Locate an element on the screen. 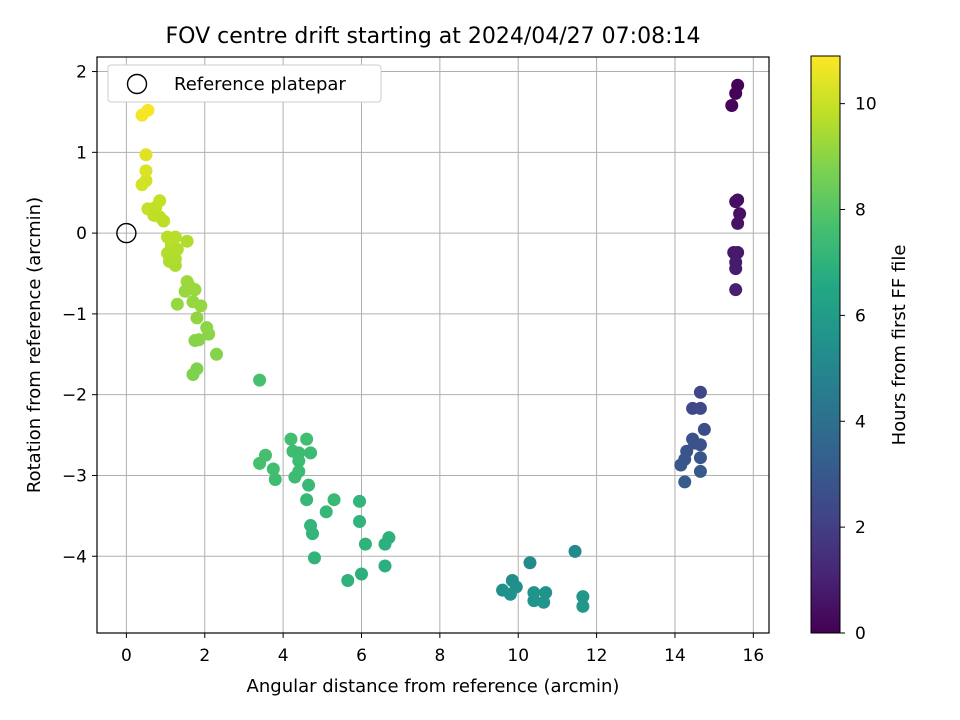  x-tick-label: 0 is located at coordinates (126, 656).